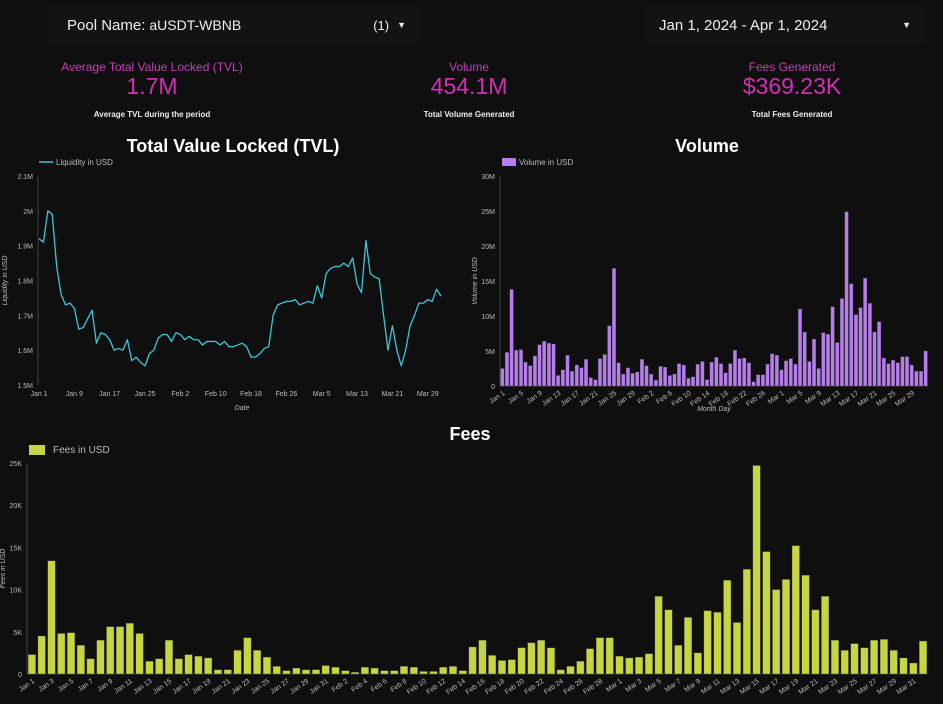  I want to click on y-tick-label: 30M, so click(488, 177).